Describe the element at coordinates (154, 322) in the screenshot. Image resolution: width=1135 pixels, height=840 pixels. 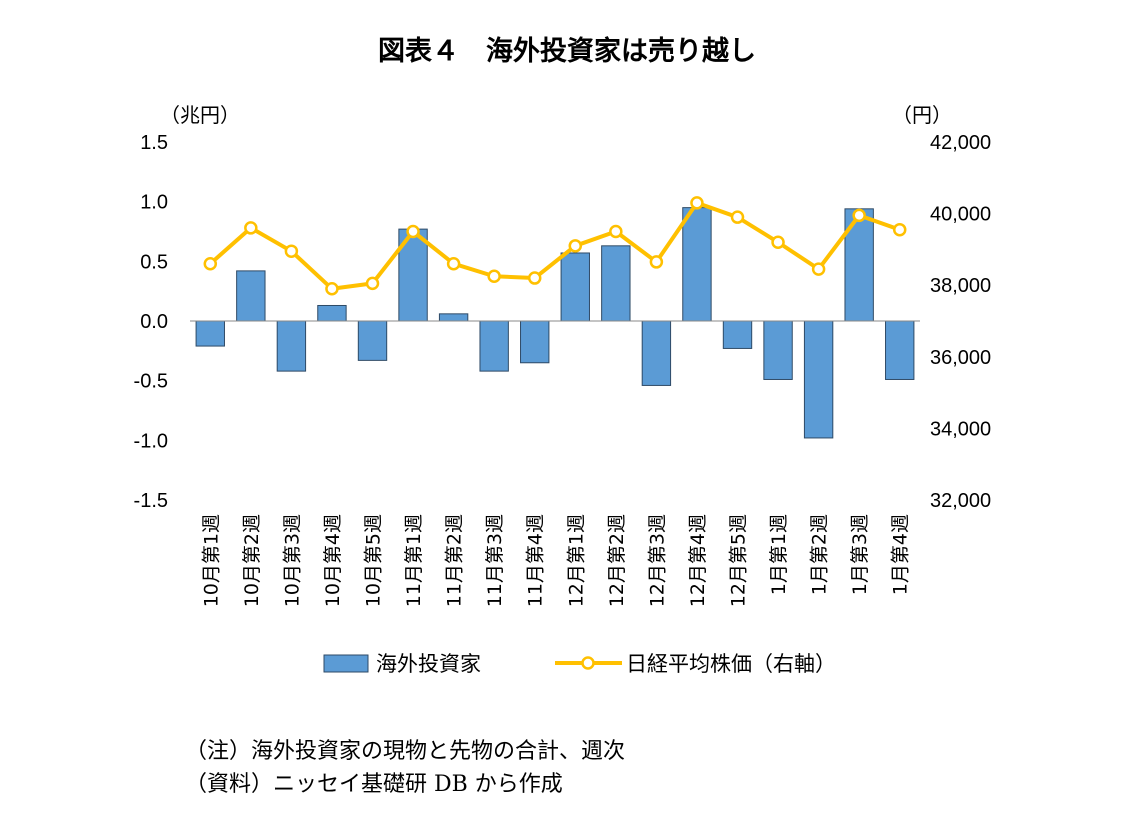
I see `left-tick-label: 0.0` at that location.